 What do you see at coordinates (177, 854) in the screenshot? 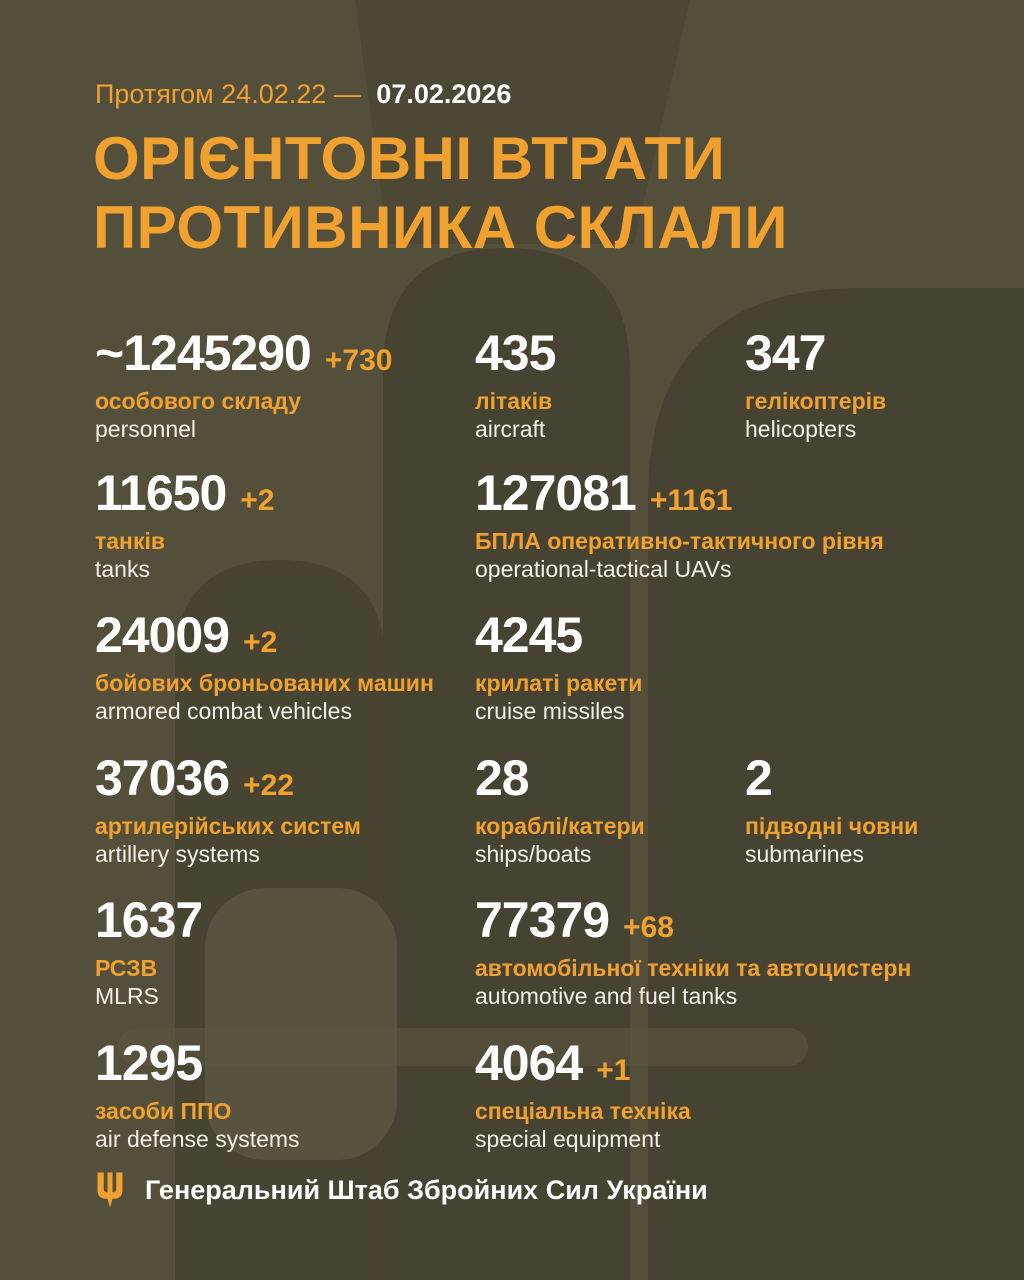
I see `stat-label-en: artillery systems` at bounding box center [177, 854].